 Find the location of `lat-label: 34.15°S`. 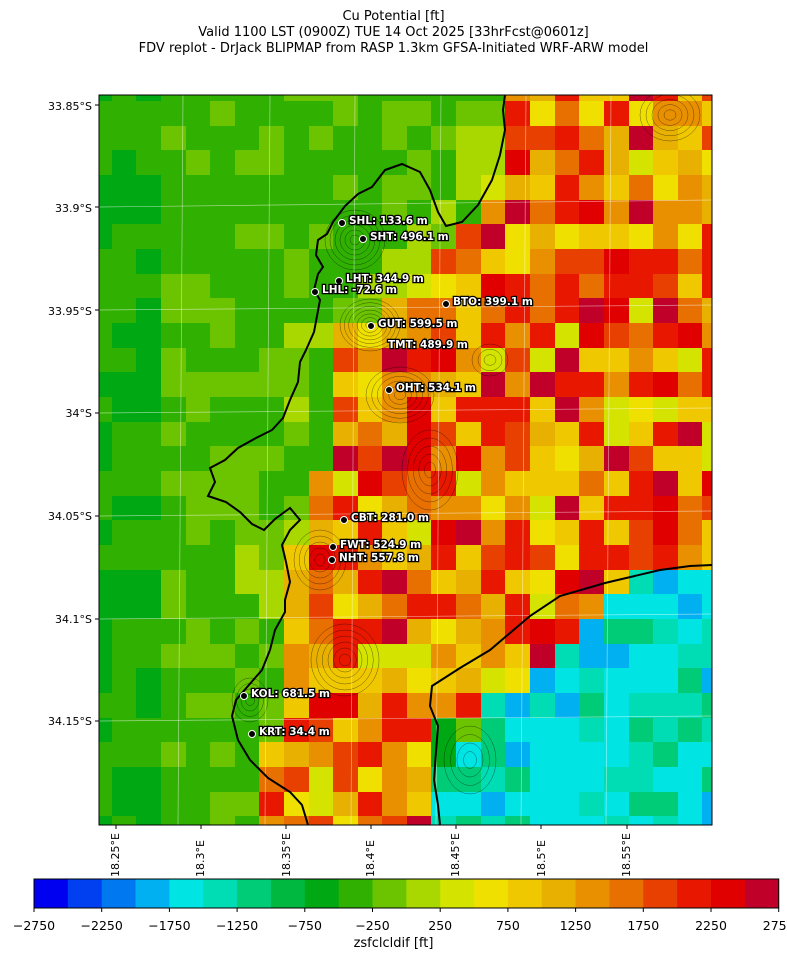

lat-label: 34.15°S is located at coordinates (70, 721).